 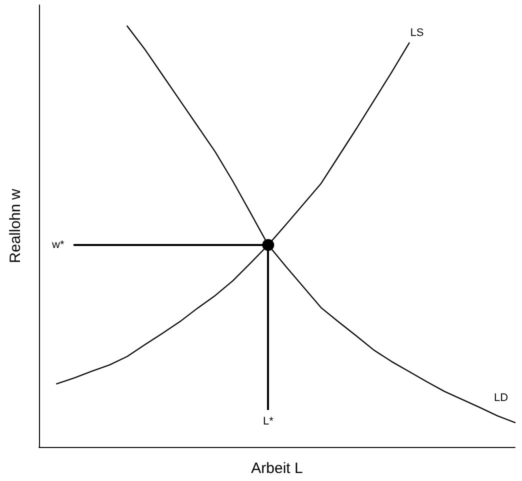 What do you see at coordinates (277, 468) in the screenshot?
I see `x-axis-title: Arbeit L` at bounding box center [277, 468].